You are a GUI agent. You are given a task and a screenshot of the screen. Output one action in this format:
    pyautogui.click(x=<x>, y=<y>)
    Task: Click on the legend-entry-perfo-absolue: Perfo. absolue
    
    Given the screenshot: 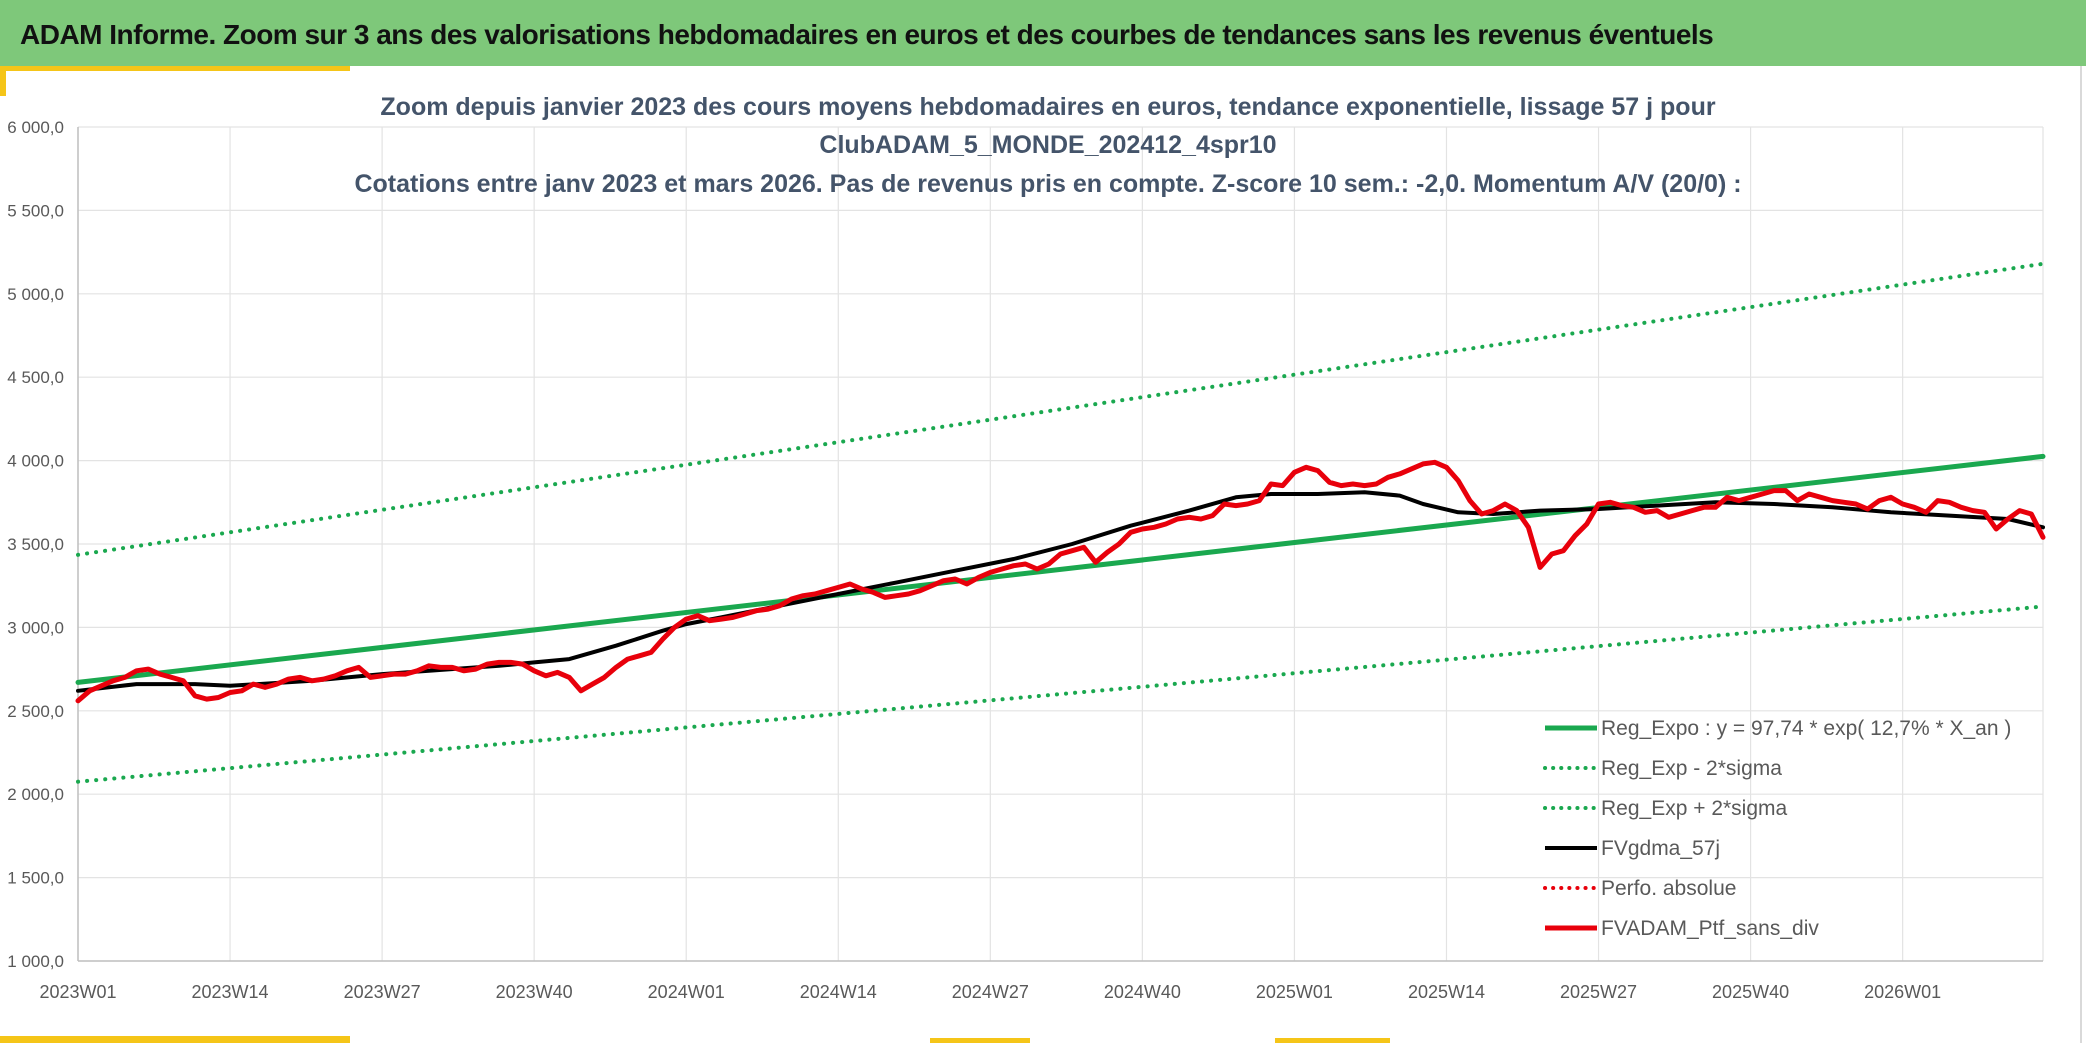 What is the action you would take?
    pyautogui.click(x=1668, y=888)
    